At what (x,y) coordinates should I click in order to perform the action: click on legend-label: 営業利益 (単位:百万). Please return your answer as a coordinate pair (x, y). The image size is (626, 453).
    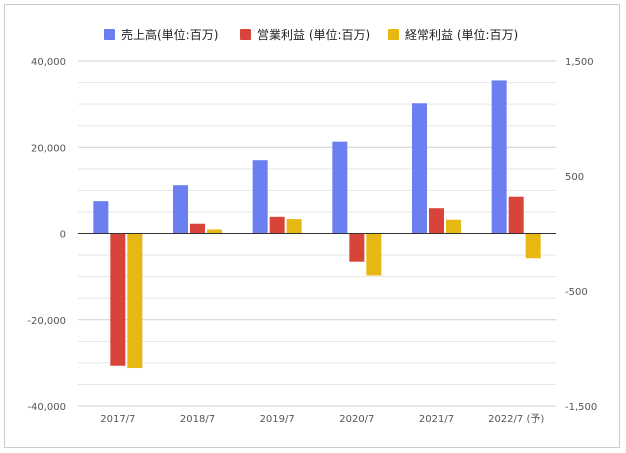
    Looking at the image, I should click on (313, 34).